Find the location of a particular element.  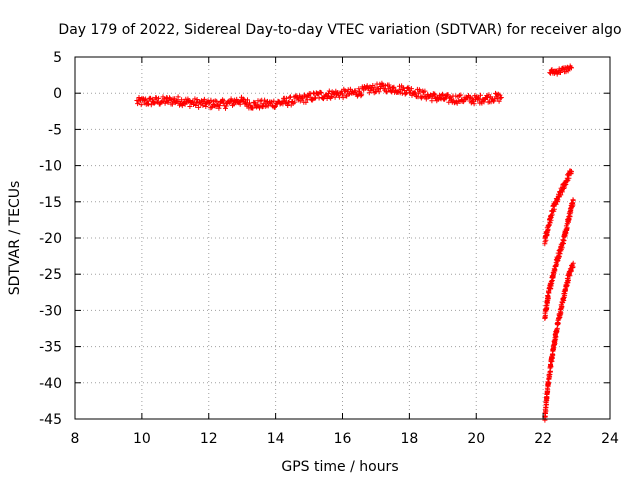

y-tick-label: -25 is located at coordinates (50, 275).